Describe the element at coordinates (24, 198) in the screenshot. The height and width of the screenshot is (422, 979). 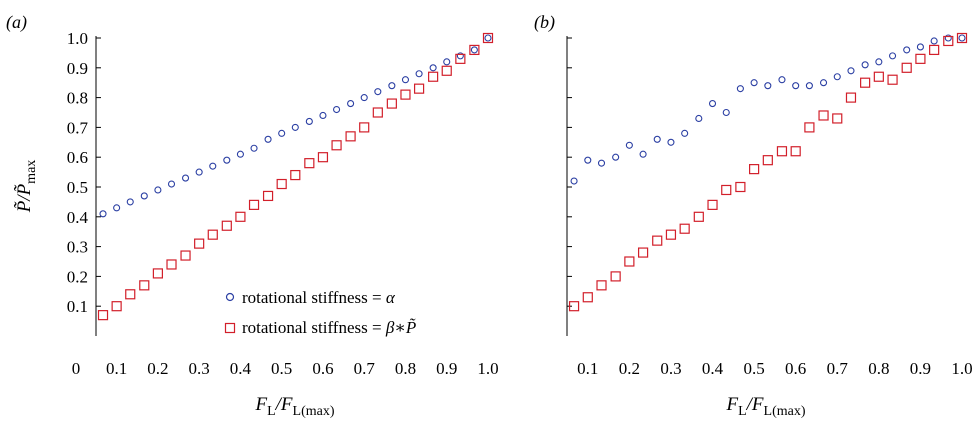
I see `y-label-main: P̃/P̃` at that location.